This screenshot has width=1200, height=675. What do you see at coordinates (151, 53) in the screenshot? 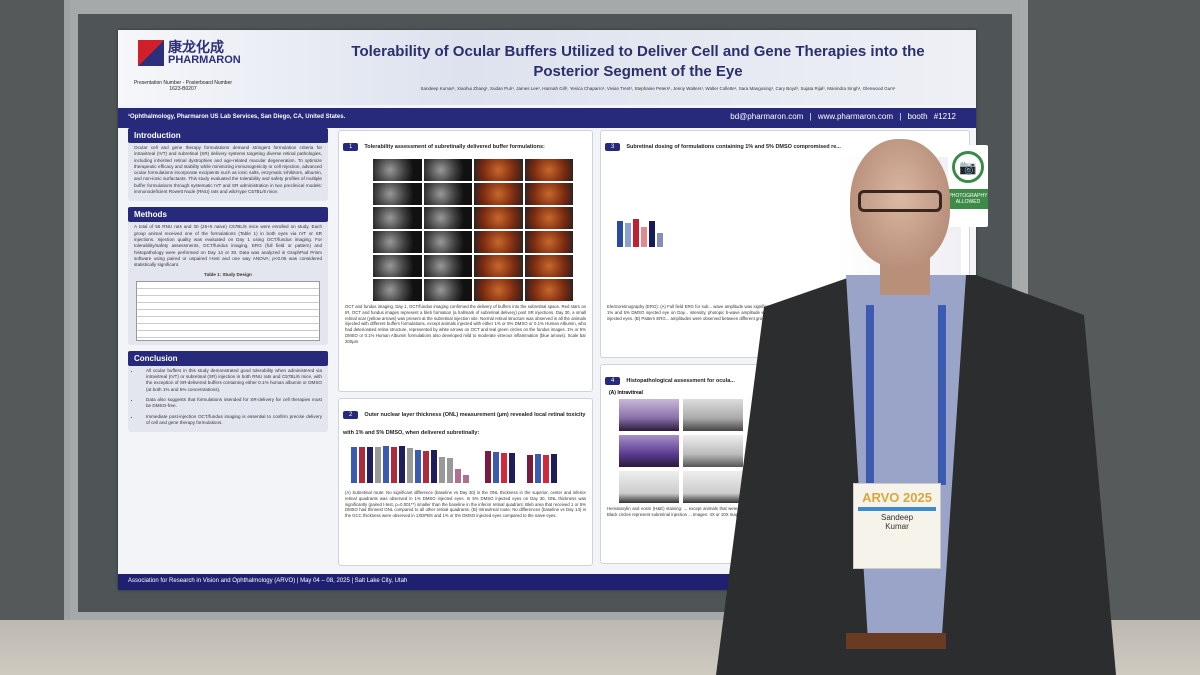
I see `logo-mark-icon` at bounding box center [151, 53].